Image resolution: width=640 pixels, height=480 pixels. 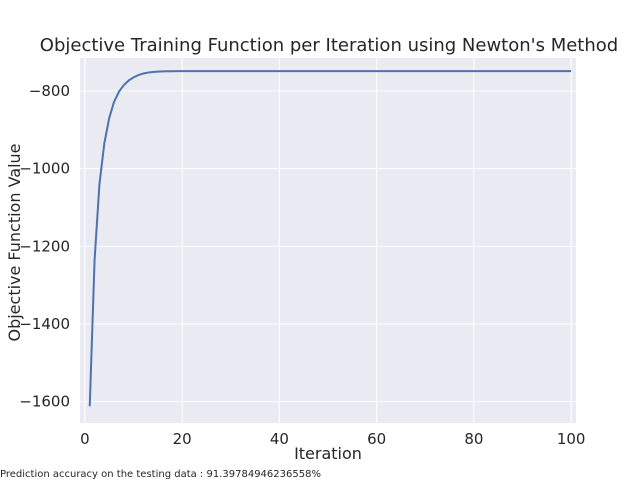 What do you see at coordinates (44, 402) in the screenshot?
I see `y-tick-label: −1600` at bounding box center [44, 402].